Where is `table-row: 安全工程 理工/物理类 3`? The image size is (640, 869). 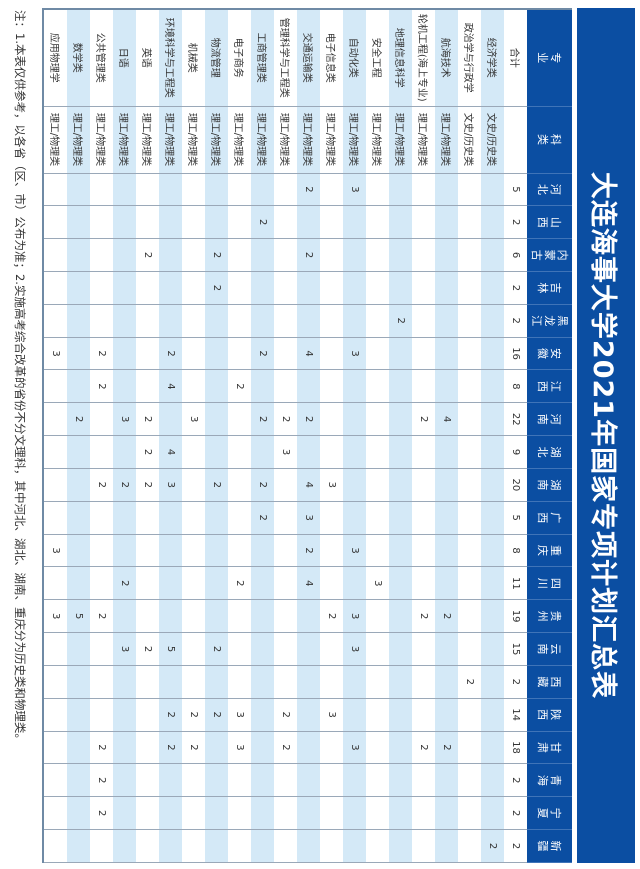 table-row: 安全工程 理工/物理类 3 is located at coordinates (377, 436).